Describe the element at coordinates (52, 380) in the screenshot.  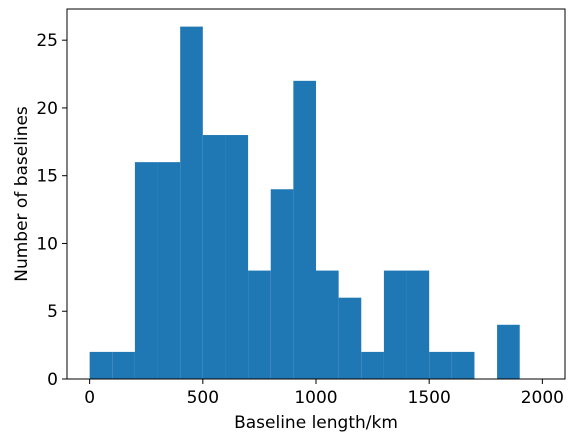
I see `y-tick-label: 0` at that location.